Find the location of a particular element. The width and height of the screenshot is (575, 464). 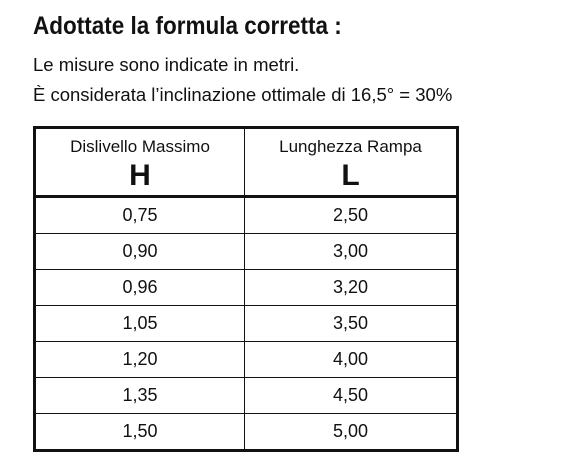

table-cell: 0,75 is located at coordinates (139, 215).